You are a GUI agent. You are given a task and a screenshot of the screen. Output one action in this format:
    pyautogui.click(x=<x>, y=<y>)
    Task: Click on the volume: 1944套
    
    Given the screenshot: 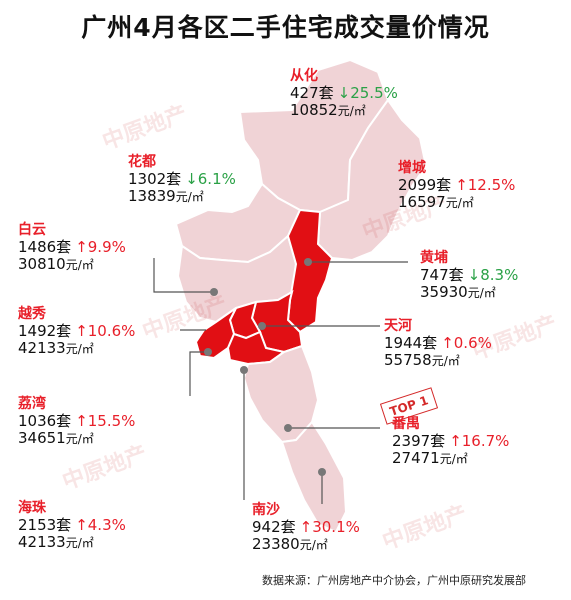 What is the action you would take?
    pyautogui.click(x=411, y=343)
    